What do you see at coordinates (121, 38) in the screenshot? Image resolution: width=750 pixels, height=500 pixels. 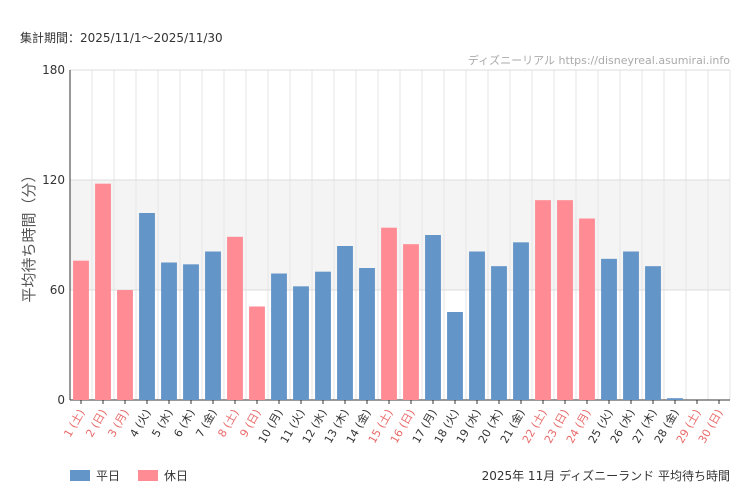 I see `period-label: 集計期間：2025/11/1〜2025/11/30` at bounding box center [121, 38].